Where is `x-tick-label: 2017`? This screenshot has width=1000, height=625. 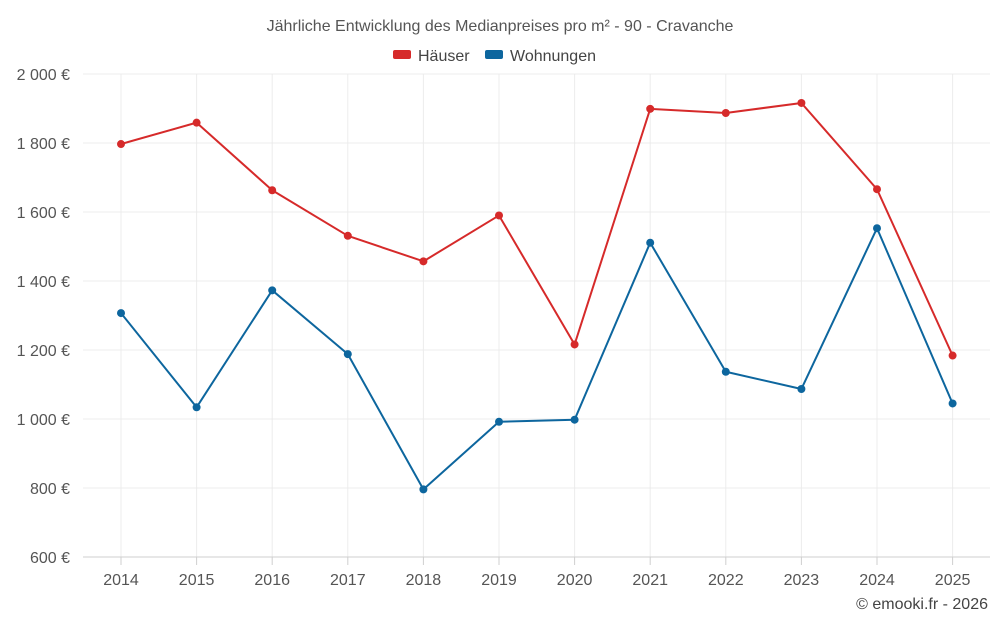 x-tick-label: 2017 is located at coordinates (348, 580).